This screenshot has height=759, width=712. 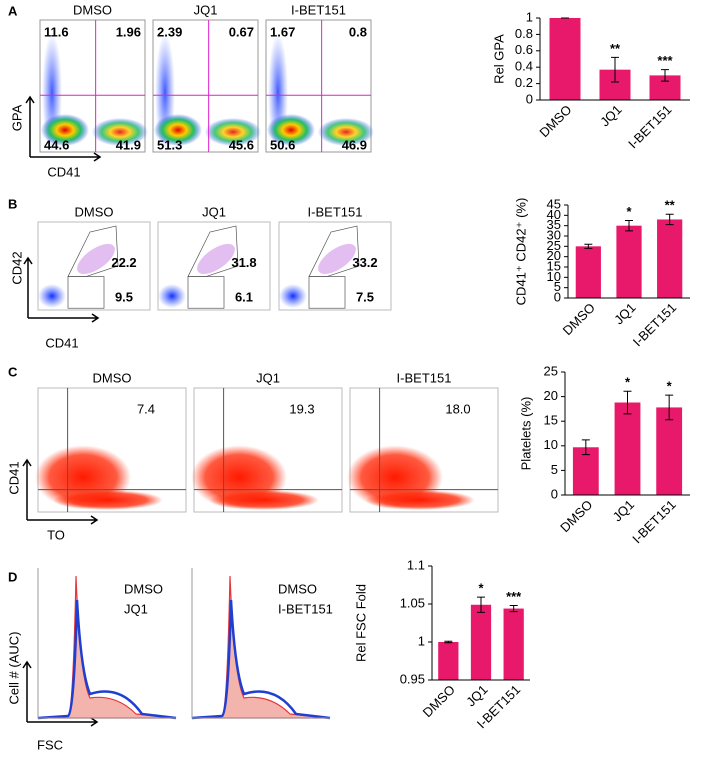 I want to click on quadrant-value: 2.39, so click(x=169, y=31).